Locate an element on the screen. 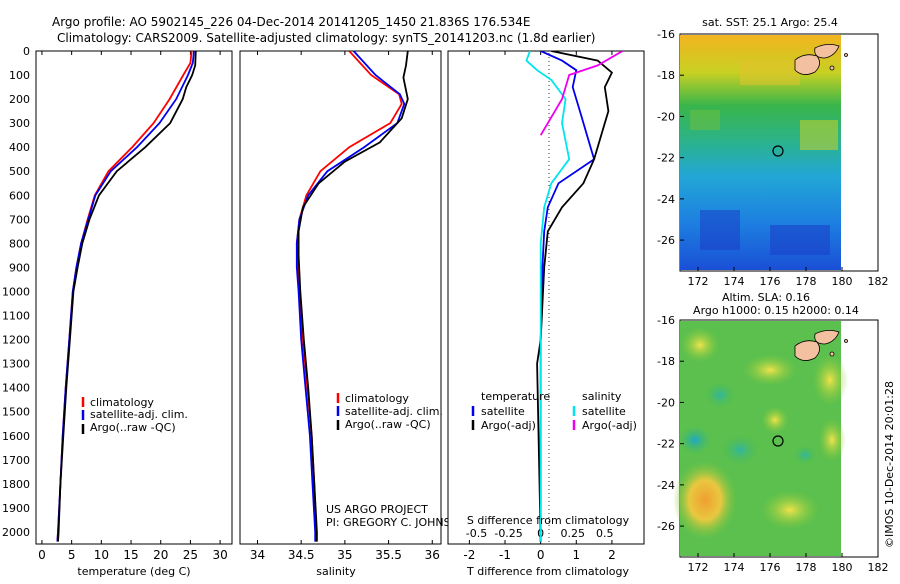 Image resolution: width=900 pixels, height=584 pixels. depth-tick-label: 1200 is located at coordinates (16, 340).